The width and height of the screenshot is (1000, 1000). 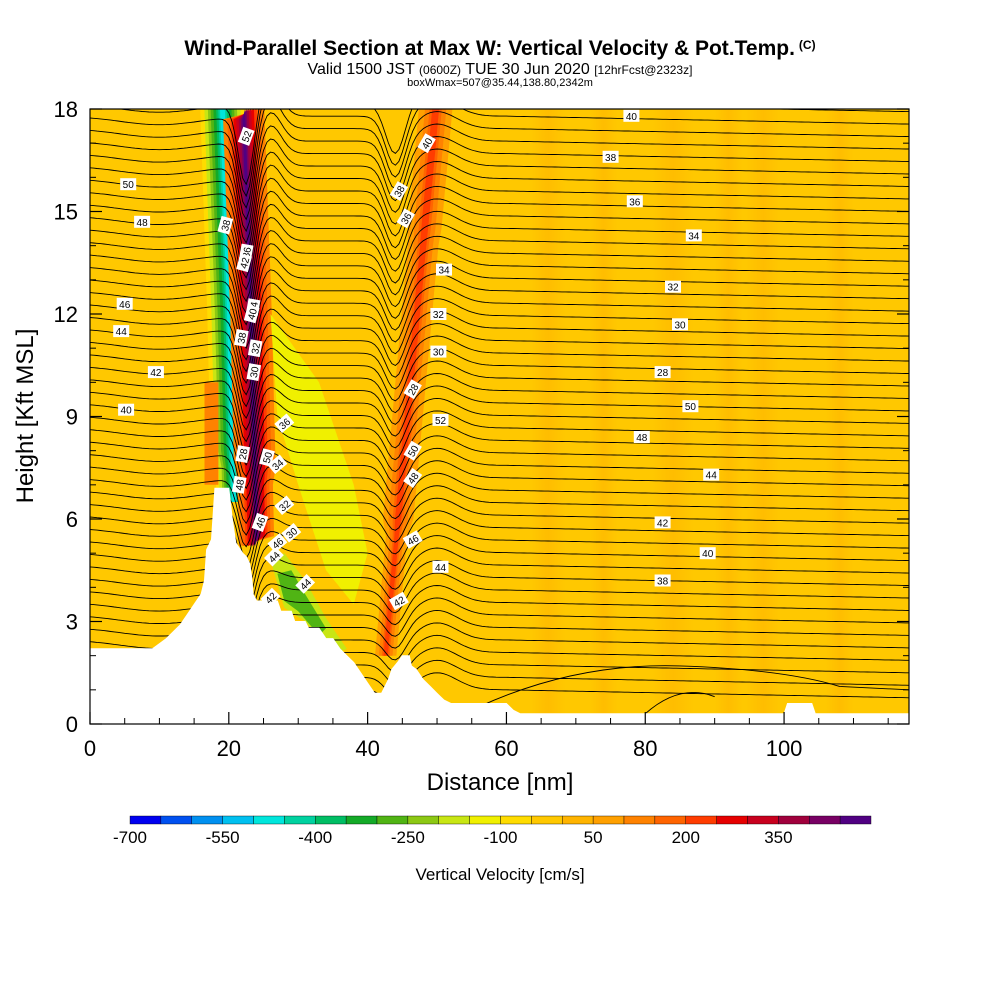 I want to click on colorbar: -700 -550 -400 -250 -100 50 200 350, so click(x=492, y=831).